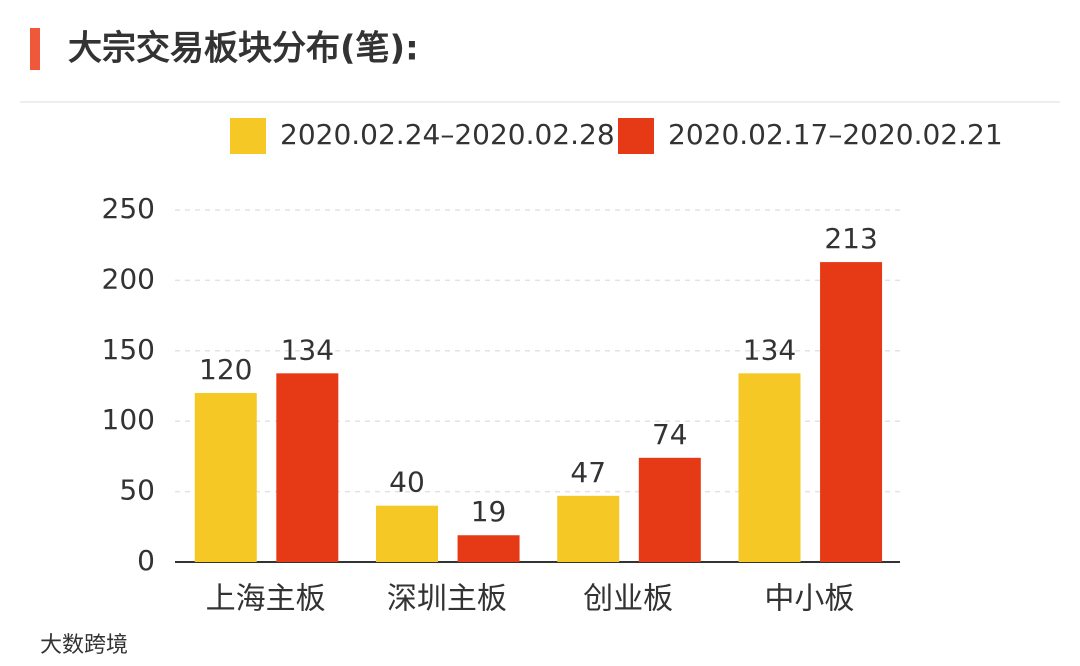 This screenshot has width=1080, height=666. I want to click on value-label: 213, so click(850, 238).